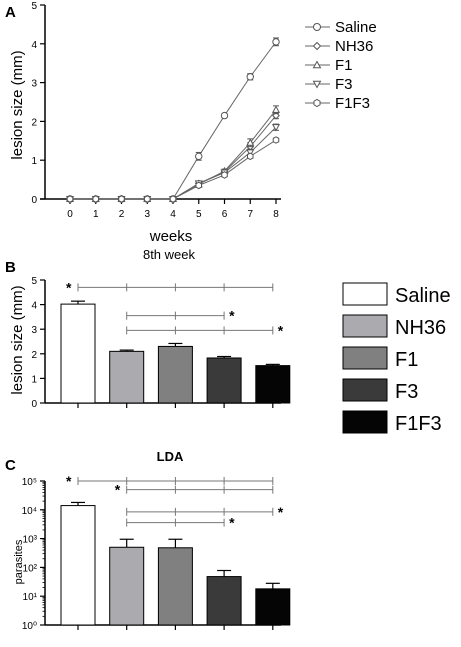  I want to click on panel-b-ytick-label: 1, so click(34, 379).